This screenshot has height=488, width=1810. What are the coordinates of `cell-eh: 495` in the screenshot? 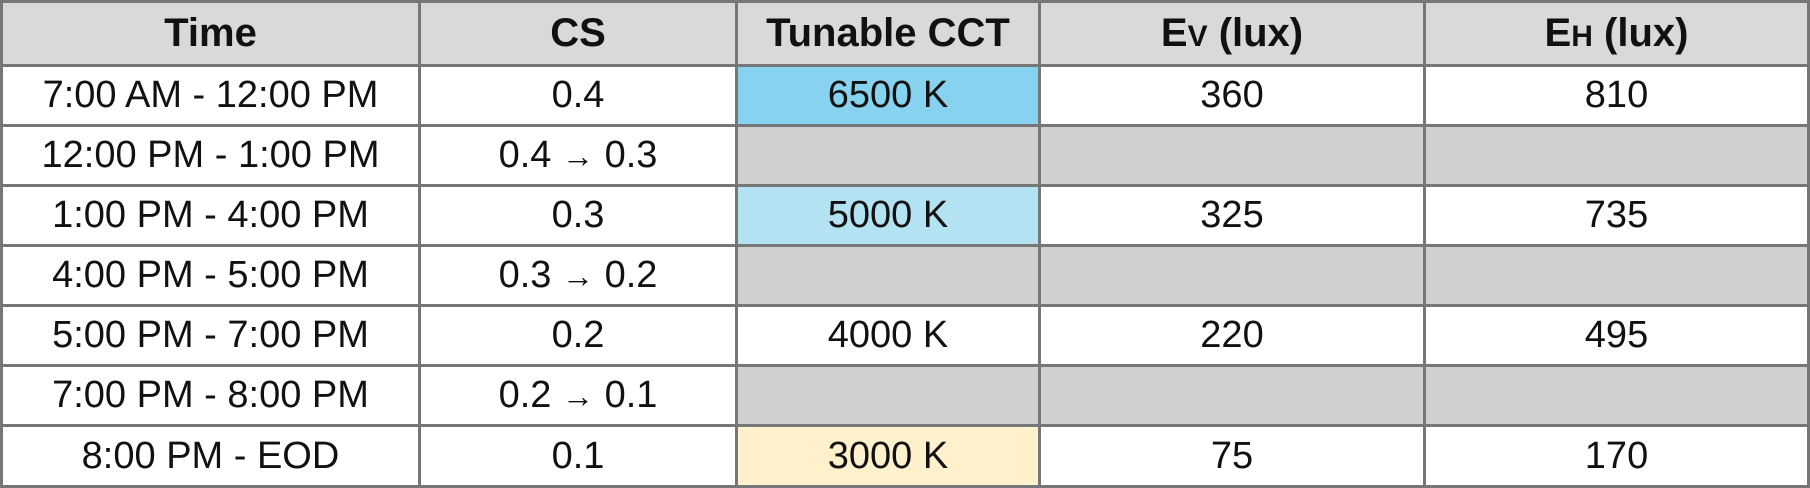 It's located at (1616, 335).